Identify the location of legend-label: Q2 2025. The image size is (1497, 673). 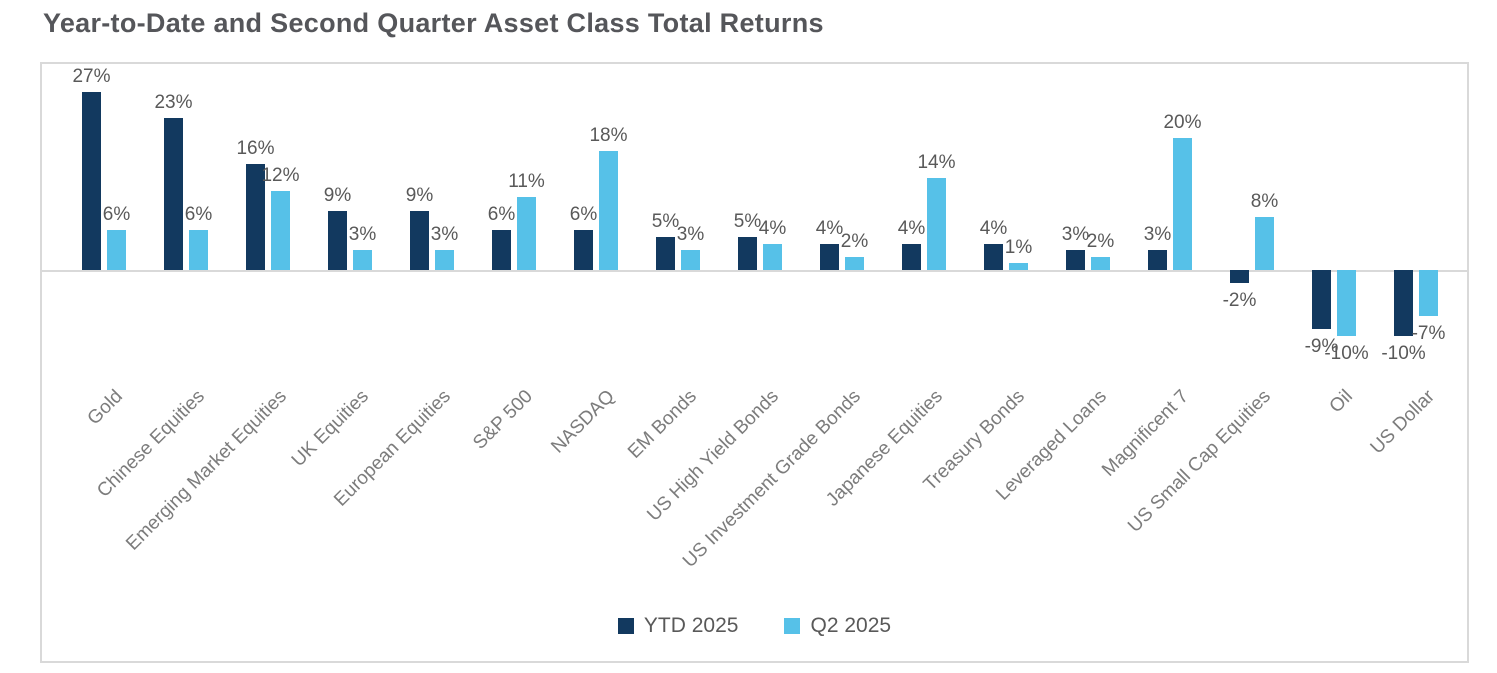
(851, 625).